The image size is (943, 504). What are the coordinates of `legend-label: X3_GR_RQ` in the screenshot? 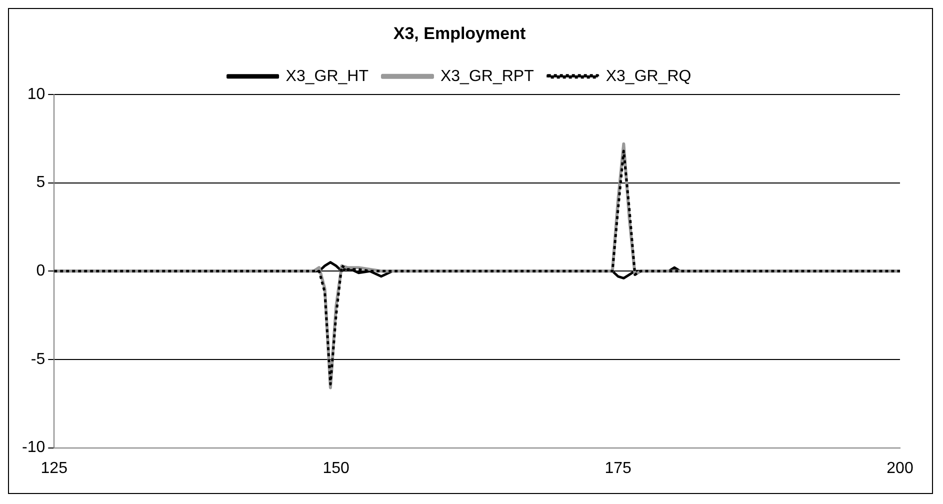 It's located at (649, 76).